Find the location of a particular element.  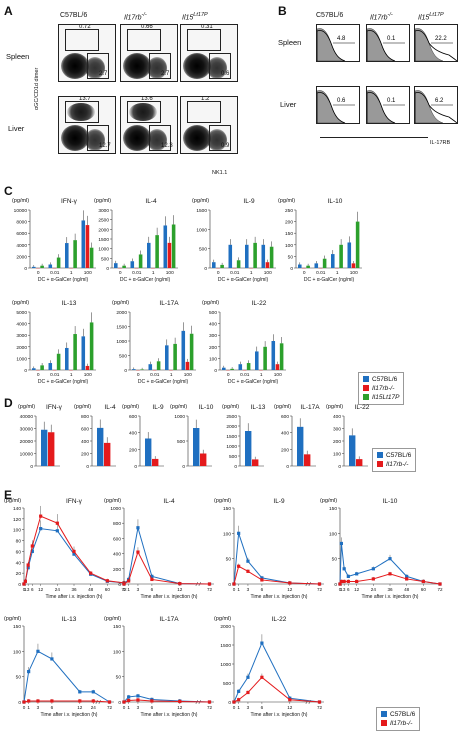

y-tick-label: 3000 is located at coordinates (103, 211).